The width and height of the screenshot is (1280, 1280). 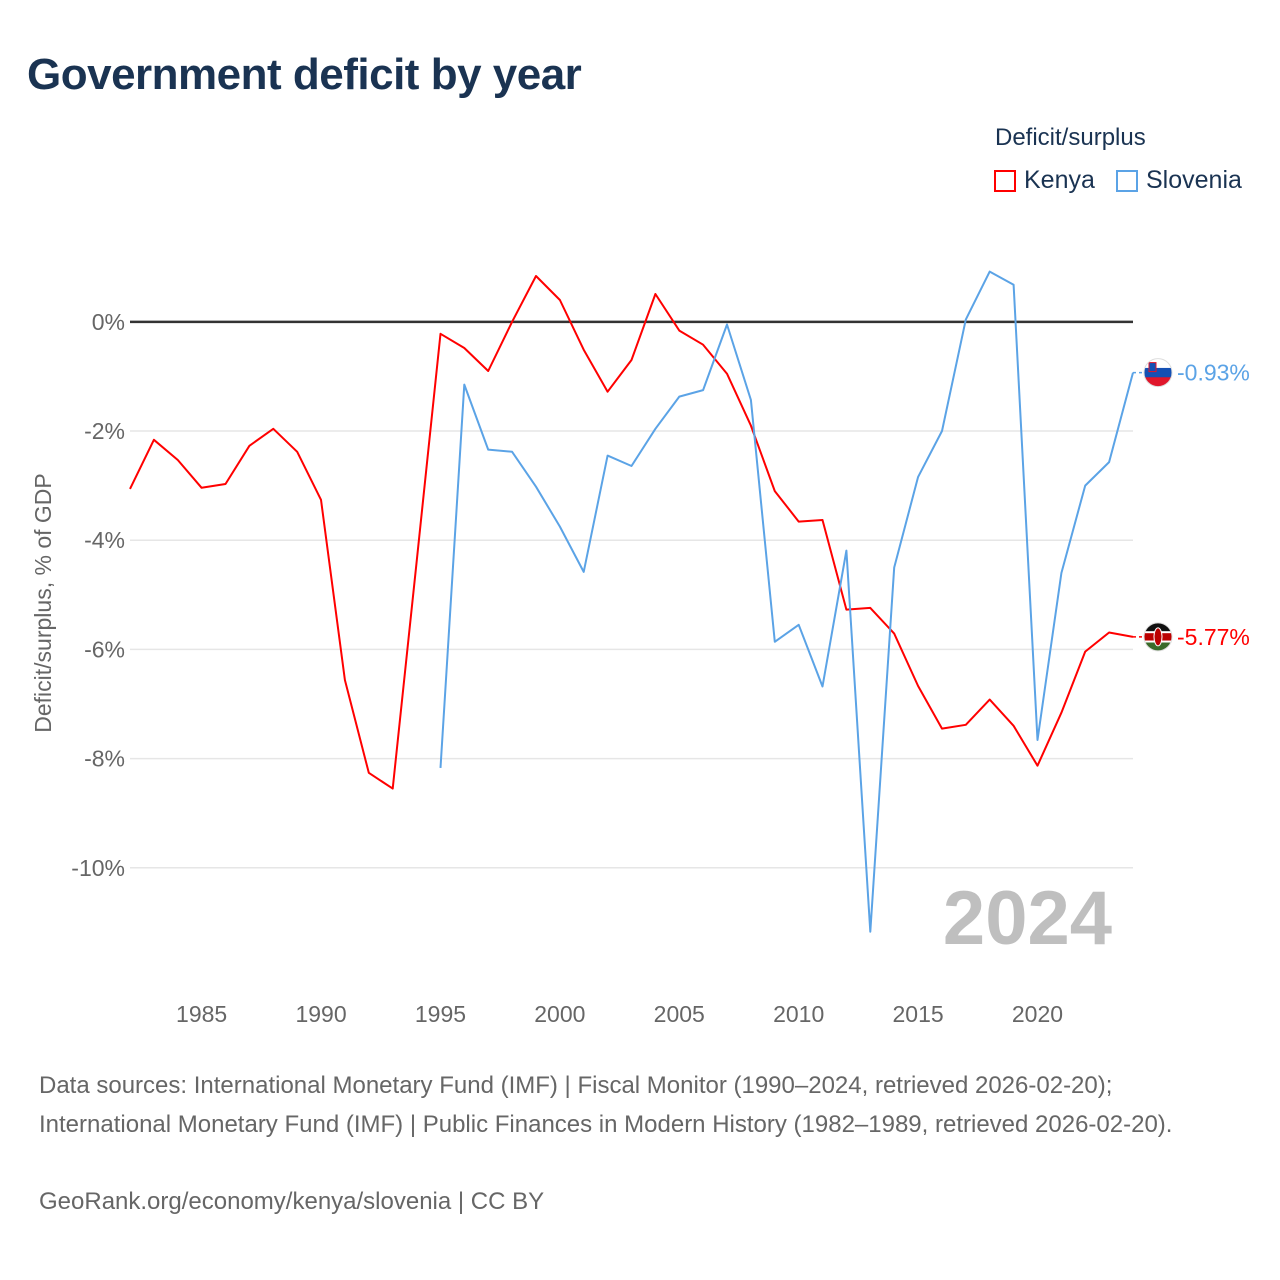 I want to click on chart-title: Government deficit by year, so click(x=304, y=74).